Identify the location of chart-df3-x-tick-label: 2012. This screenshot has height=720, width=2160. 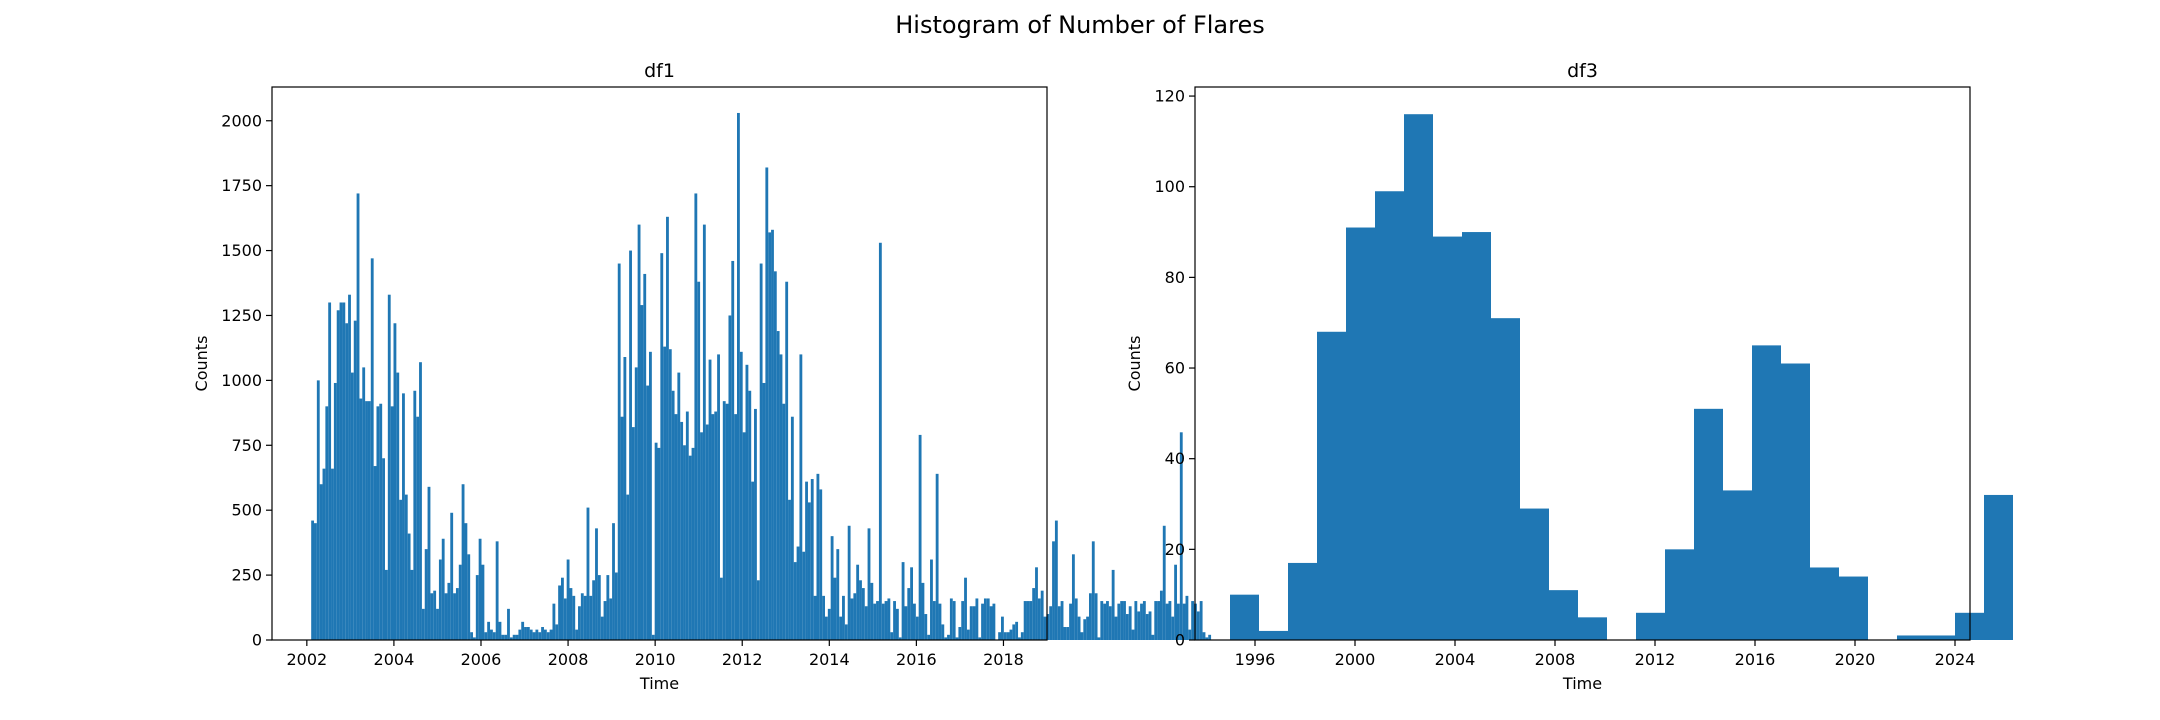
(1655, 659).